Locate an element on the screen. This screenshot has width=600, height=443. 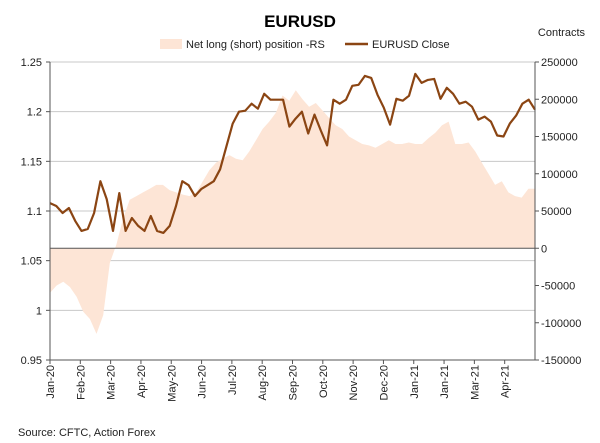
x-tick-label: Sep-20 is located at coordinates (294, 382).